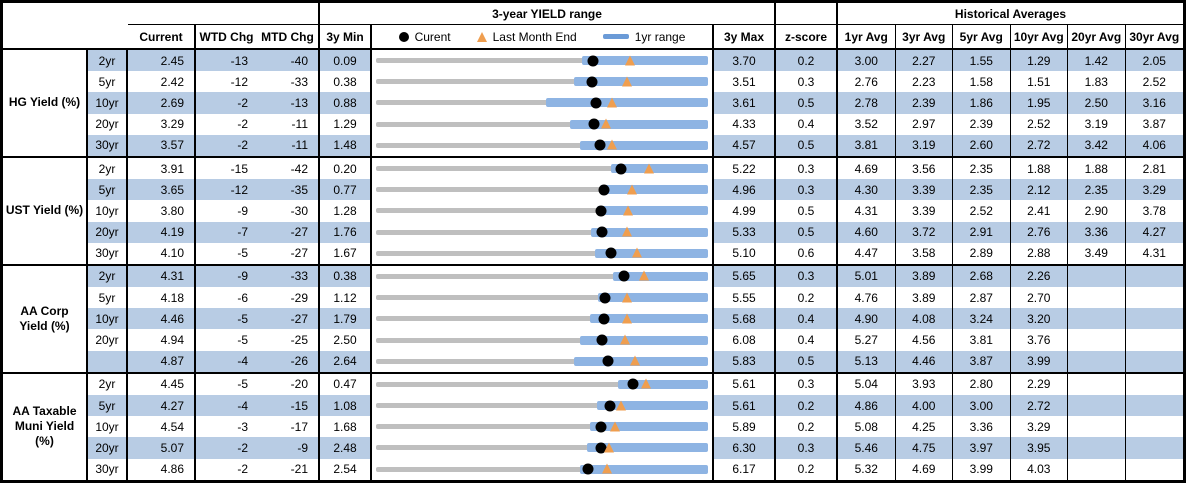  I want to click on range-max-cell: 5.55, so click(745, 298).